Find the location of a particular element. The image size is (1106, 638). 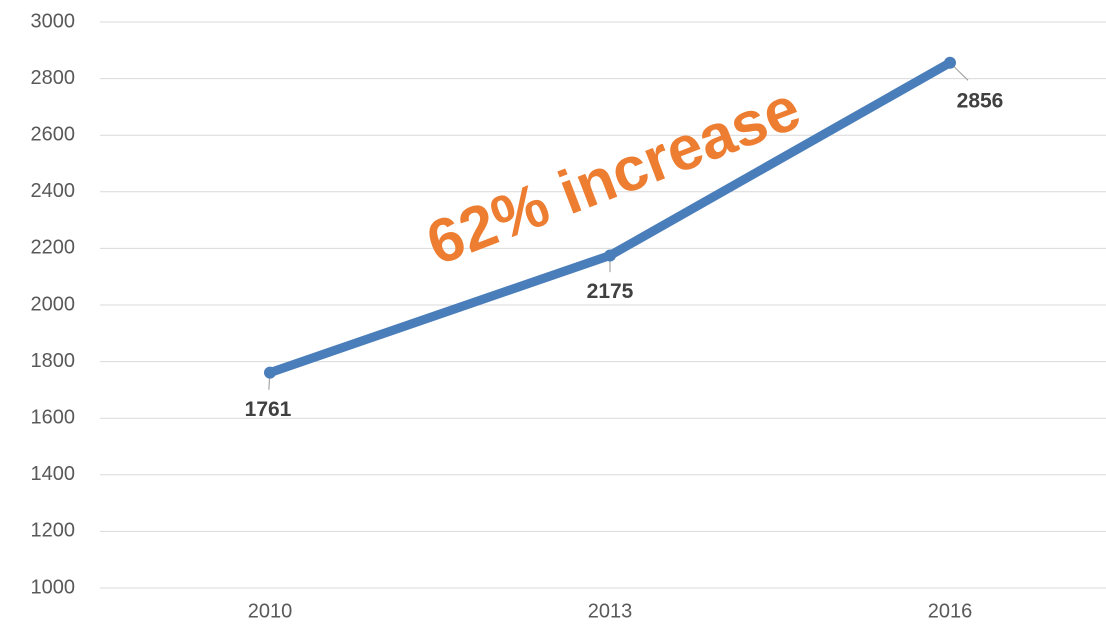

y-tick-label: 2200 is located at coordinates (53, 248).